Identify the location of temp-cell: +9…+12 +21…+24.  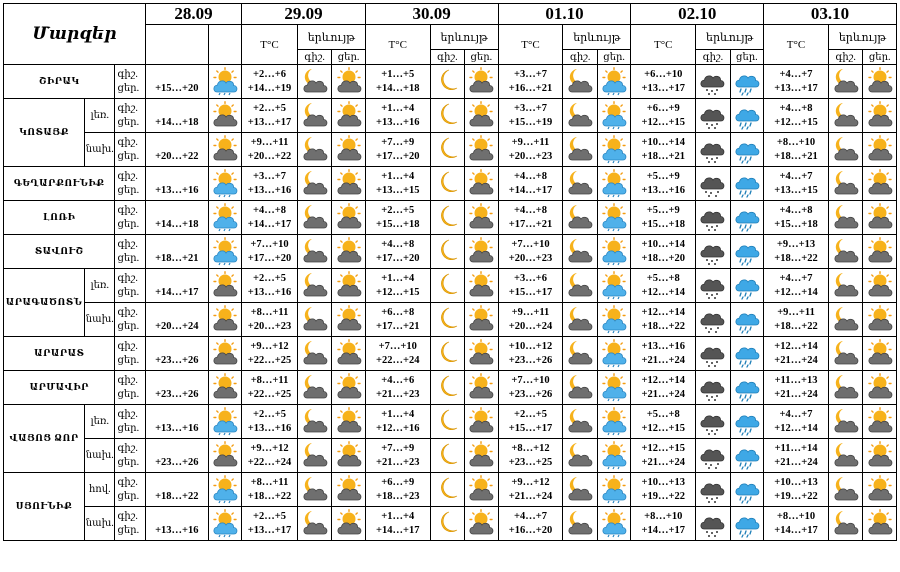
(530, 489).